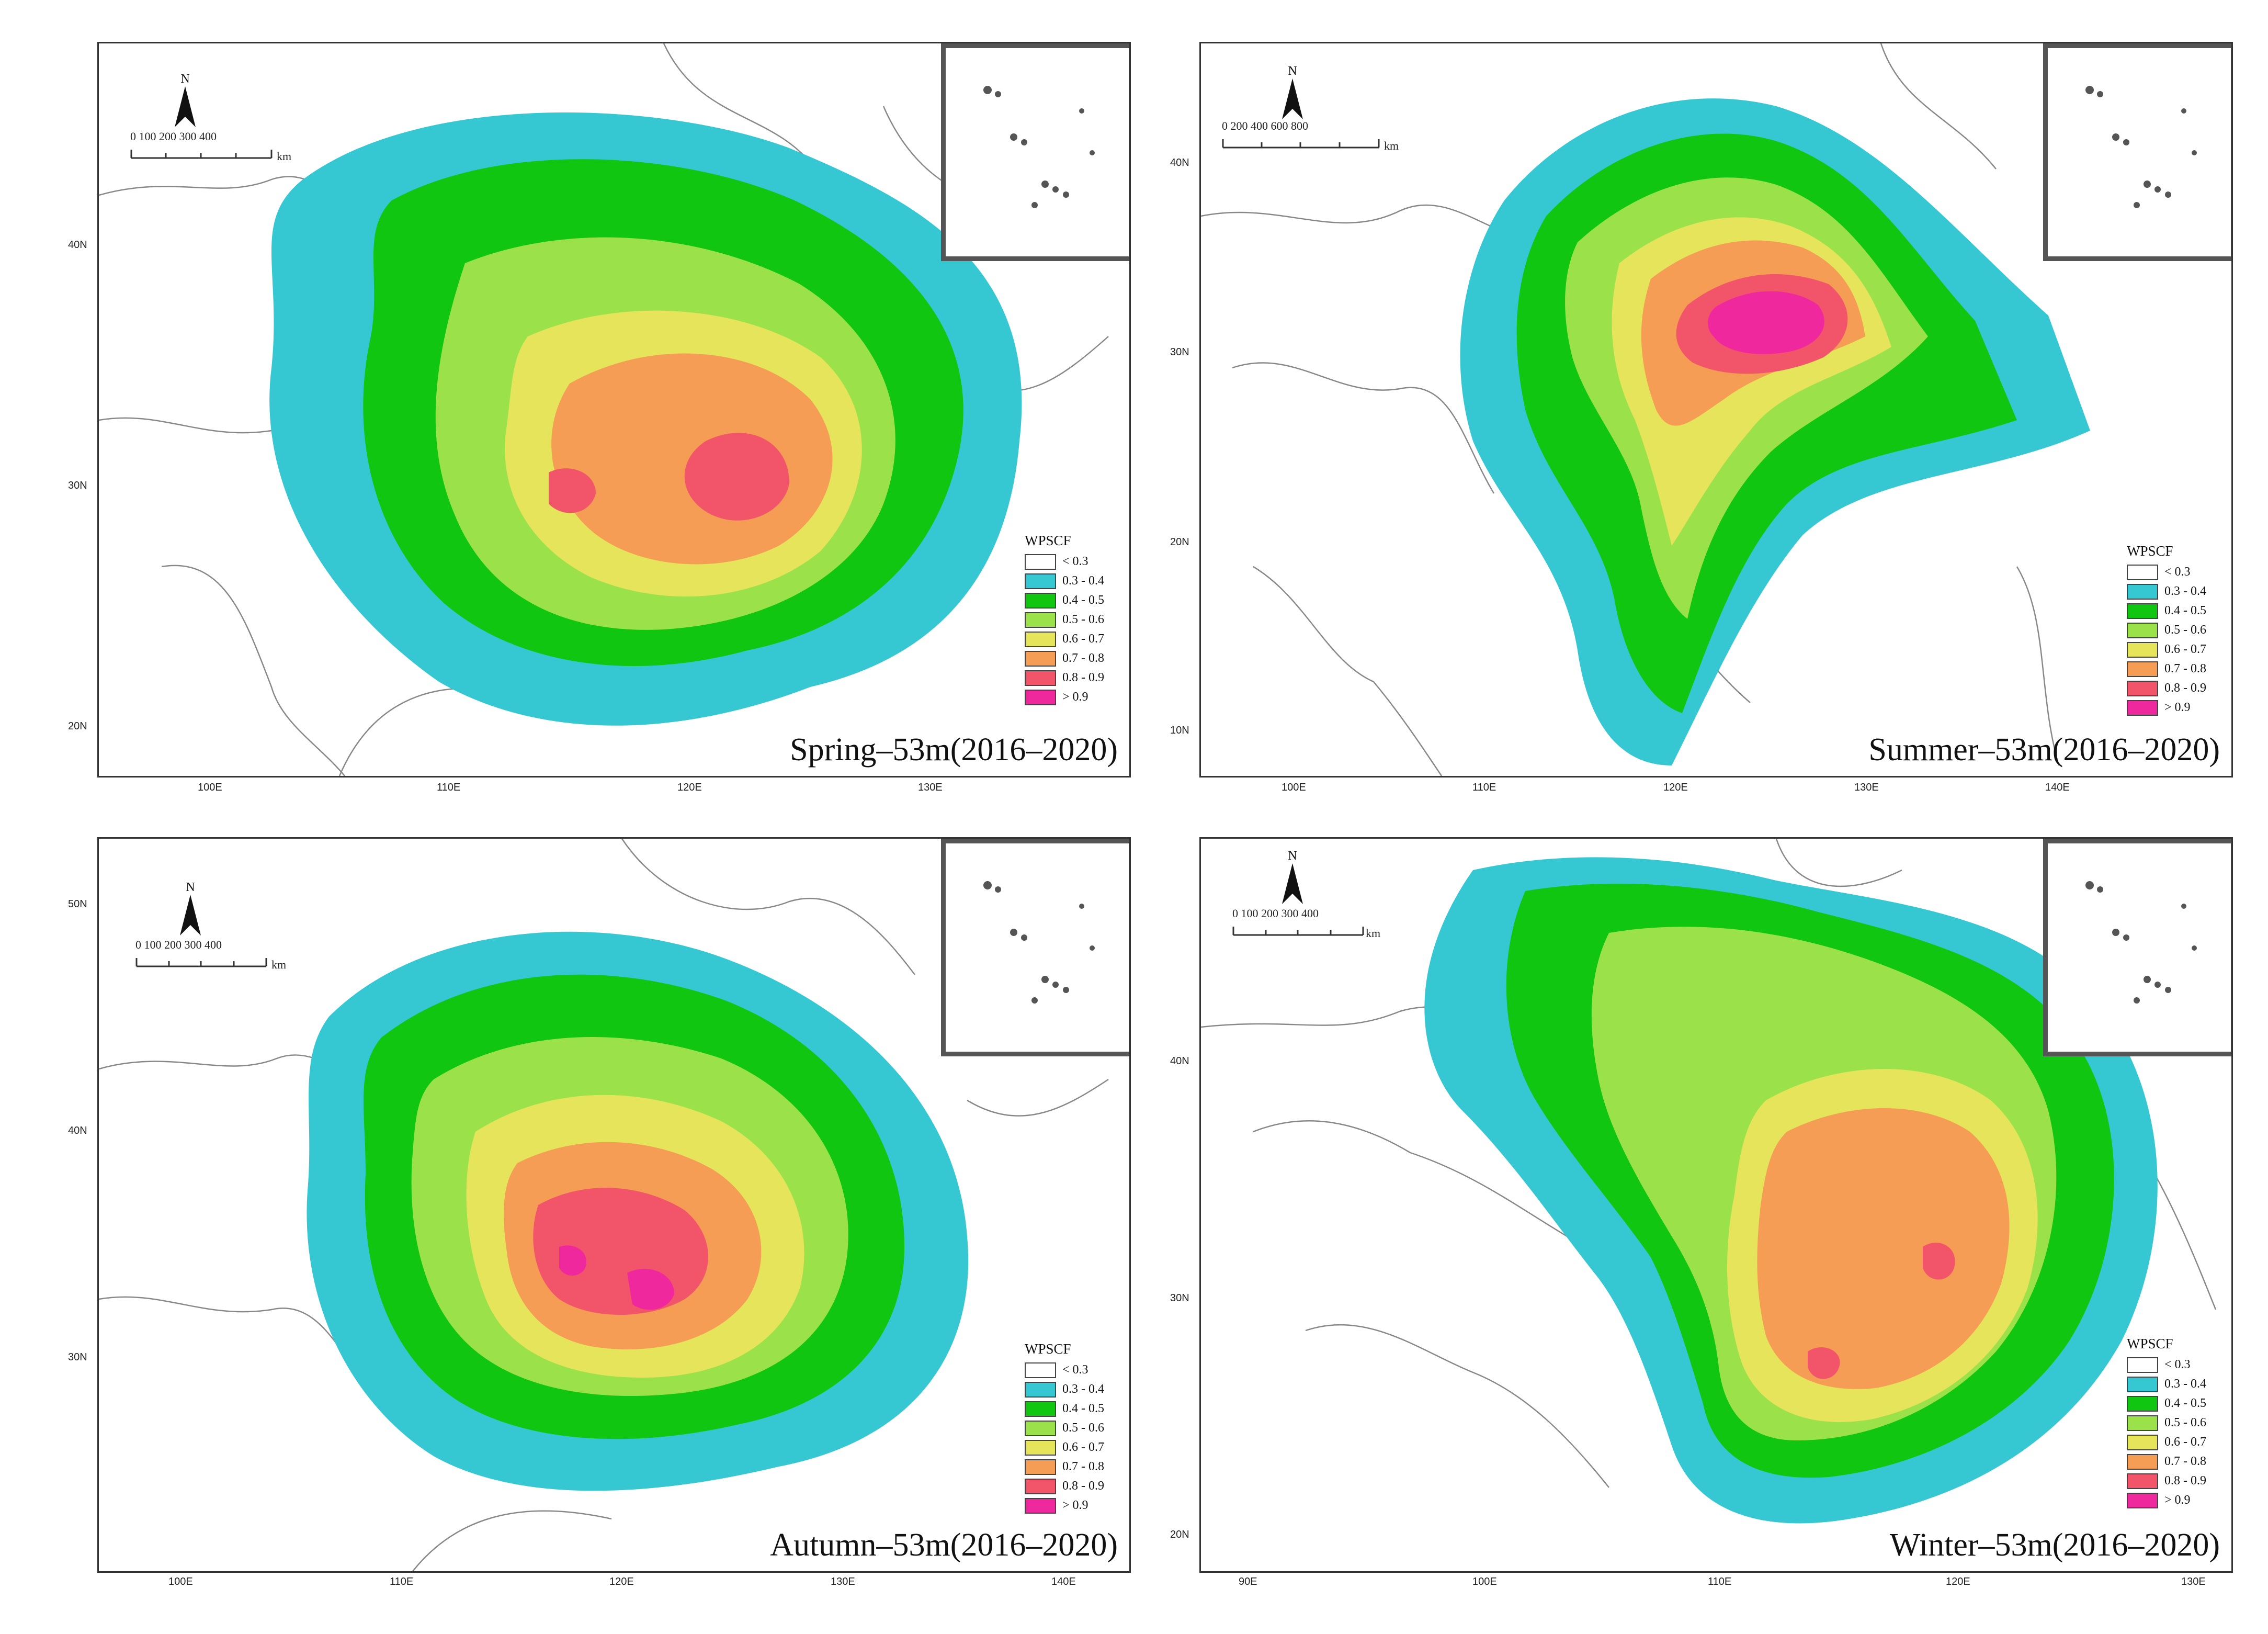 The image size is (2268, 1634). What do you see at coordinates (1063, 1581) in the screenshot?
I see `x-tick-autumn-4: 140E` at bounding box center [1063, 1581].